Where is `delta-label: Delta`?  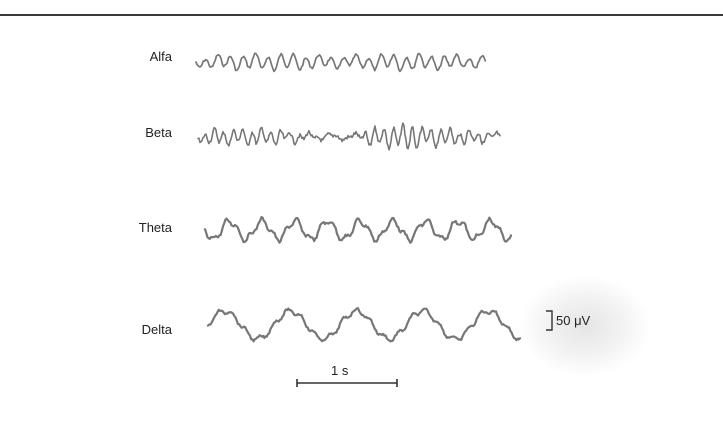 delta-label: Delta is located at coordinates (156, 329).